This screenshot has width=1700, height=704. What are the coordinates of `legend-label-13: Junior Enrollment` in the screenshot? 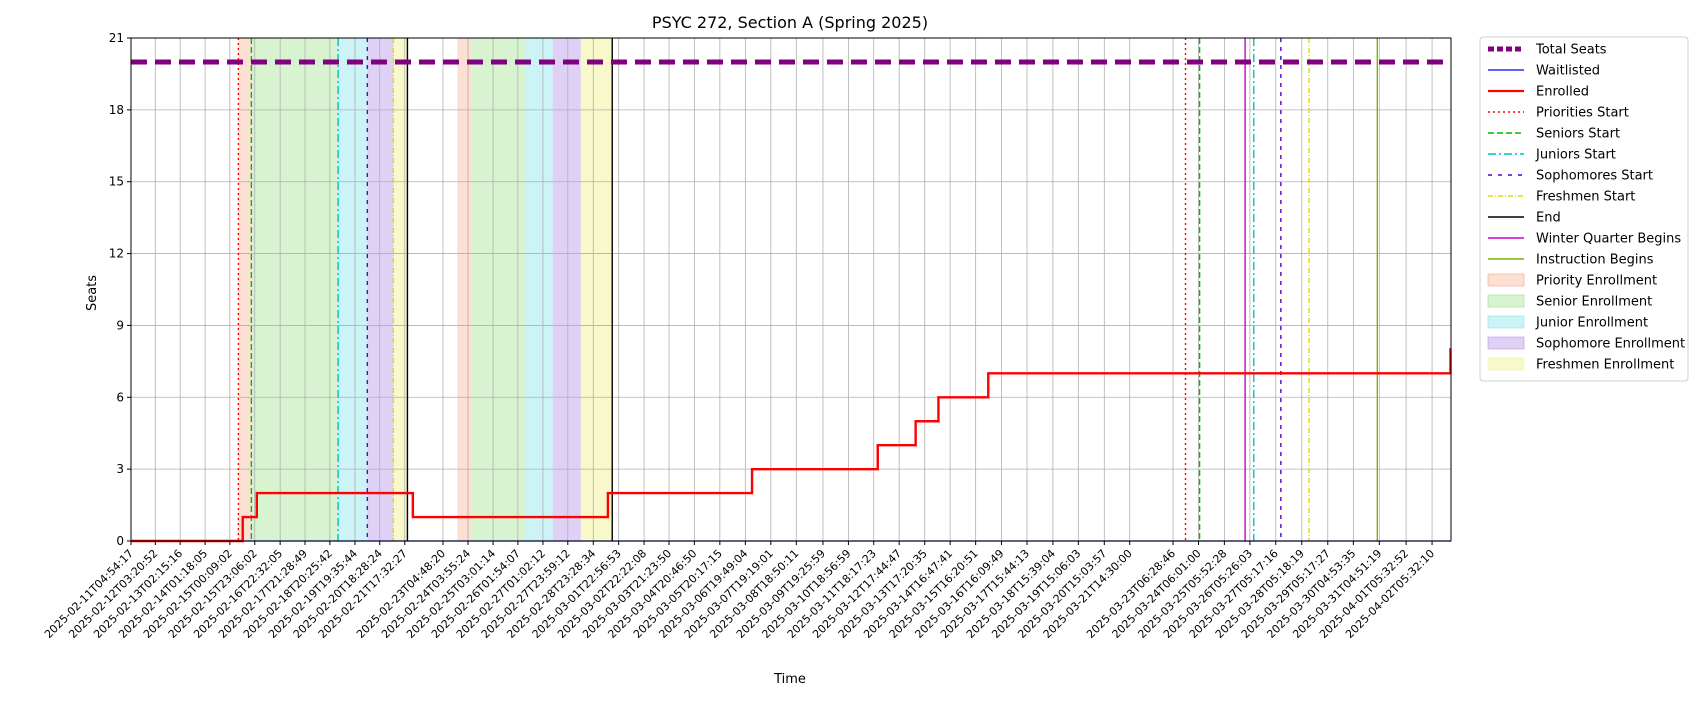 It's located at (1591, 323).